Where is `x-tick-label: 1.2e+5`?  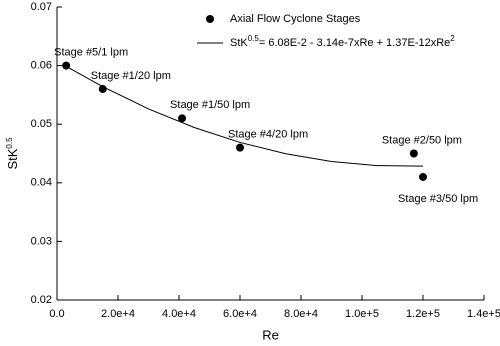 x-tick-label: 1.2e+5 is located at coordinates (423, 314).